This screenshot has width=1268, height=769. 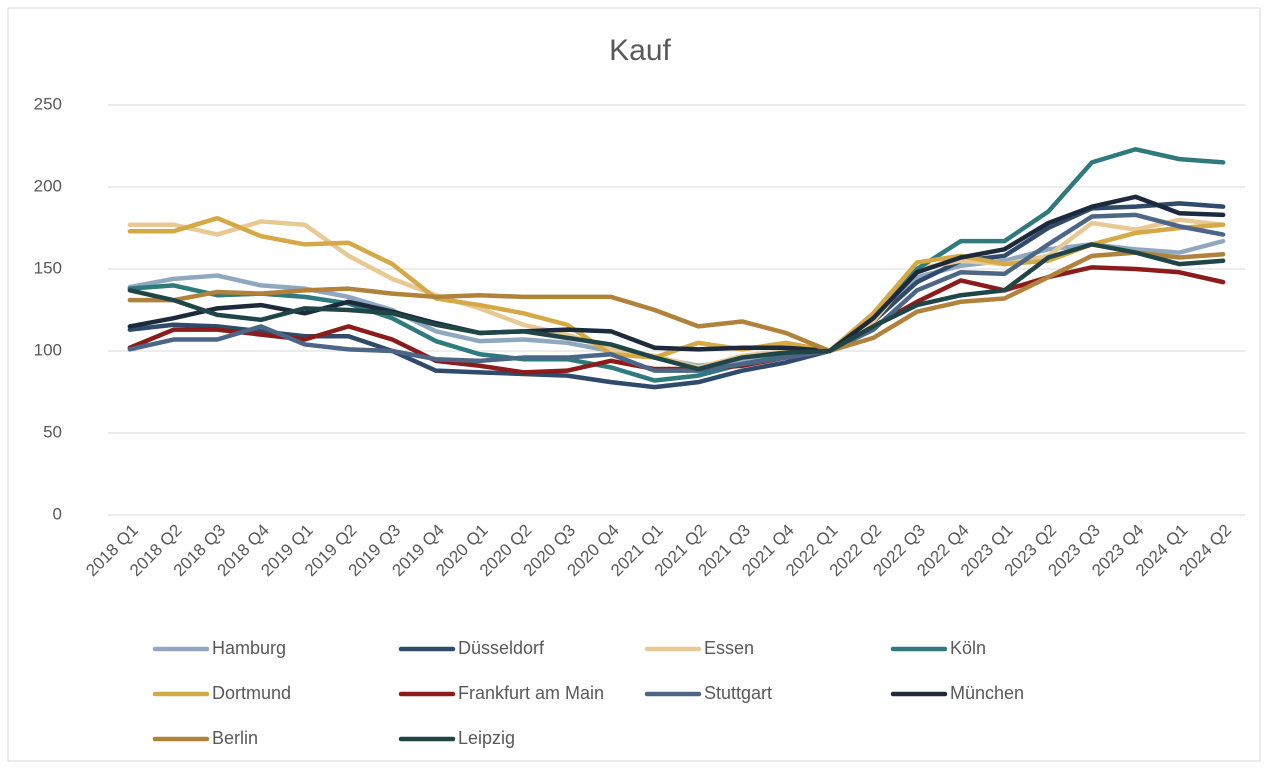 What do you see at coordinates (987, 693) in the screenshot?
I see `legend-label: München` at bounding box center [987, 693].